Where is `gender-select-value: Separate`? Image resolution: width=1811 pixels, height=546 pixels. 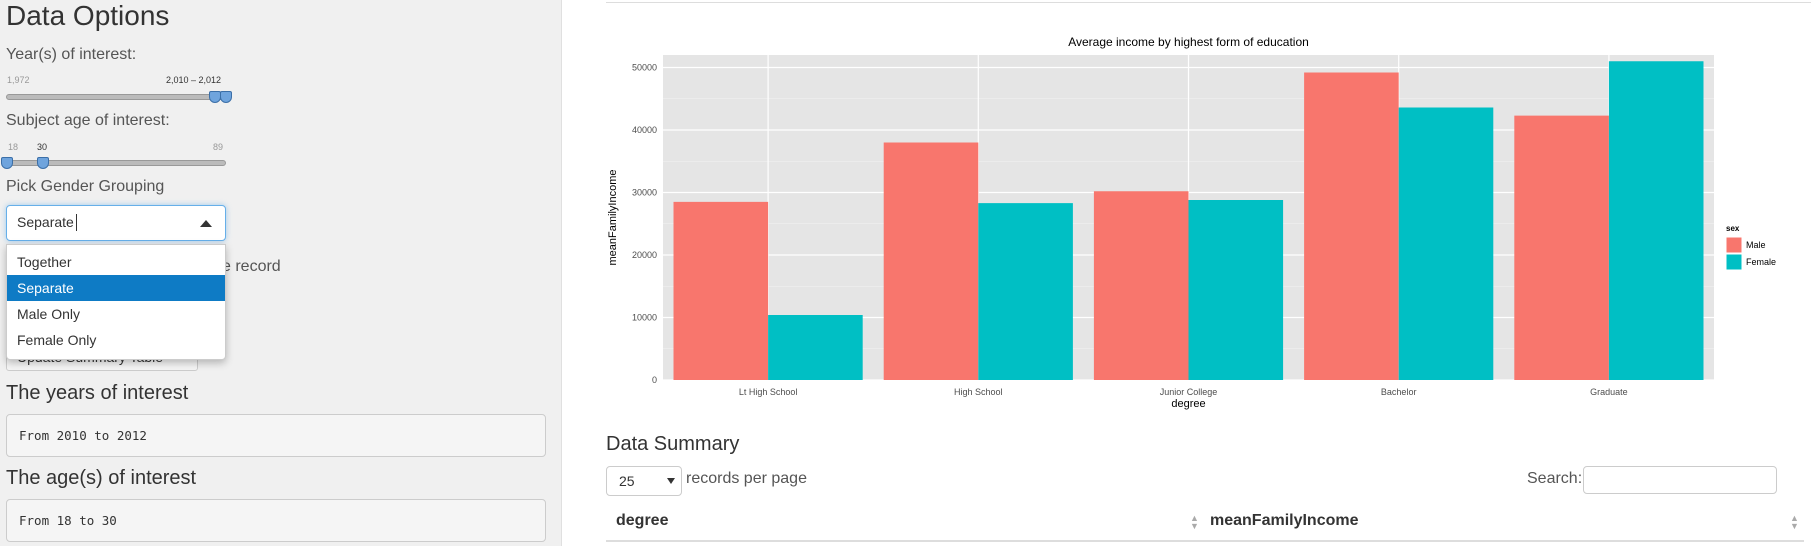
gender-select-value: Separate is located at coordinates (45, 222).